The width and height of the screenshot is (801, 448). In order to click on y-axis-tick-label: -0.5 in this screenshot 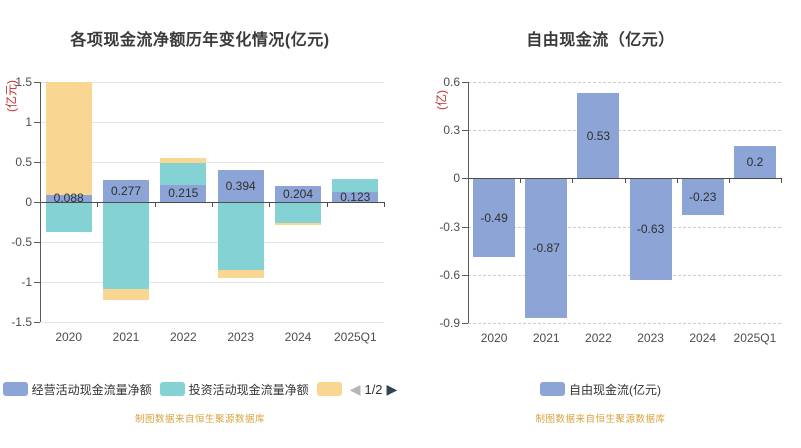, I will do `click(21, 242)`.